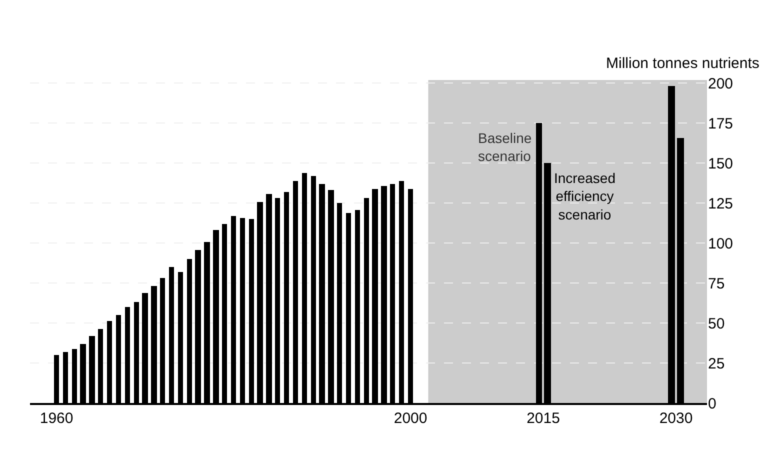 Image resolution: width=777 pixels, height=453 pixels. I want to click on y-tick-label: 50, so click(716, 323).